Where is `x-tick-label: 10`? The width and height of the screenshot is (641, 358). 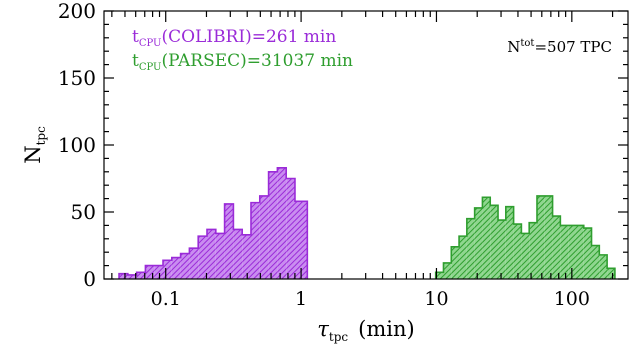
x-tick-label: 10 is located at coordinates (436, 299).